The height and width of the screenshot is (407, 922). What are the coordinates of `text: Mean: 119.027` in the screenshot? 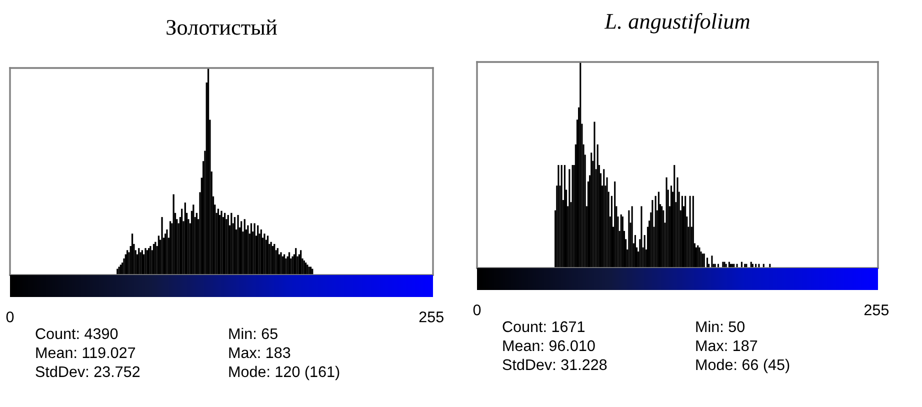 It's located at (86, 352).